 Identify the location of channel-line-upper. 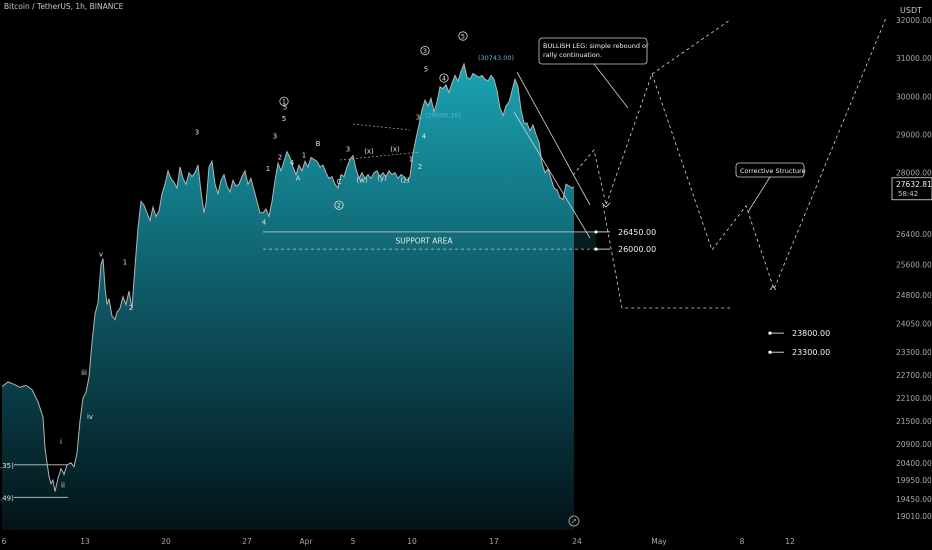
(553, 138).